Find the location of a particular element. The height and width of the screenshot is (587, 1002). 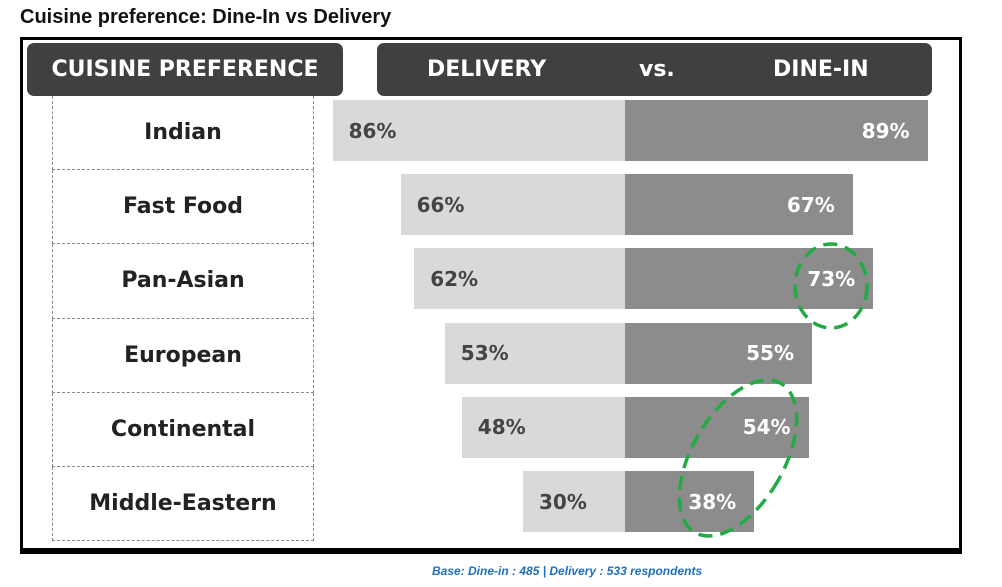

data-label-dine-in: 54% is located at coordinates (766, 427).